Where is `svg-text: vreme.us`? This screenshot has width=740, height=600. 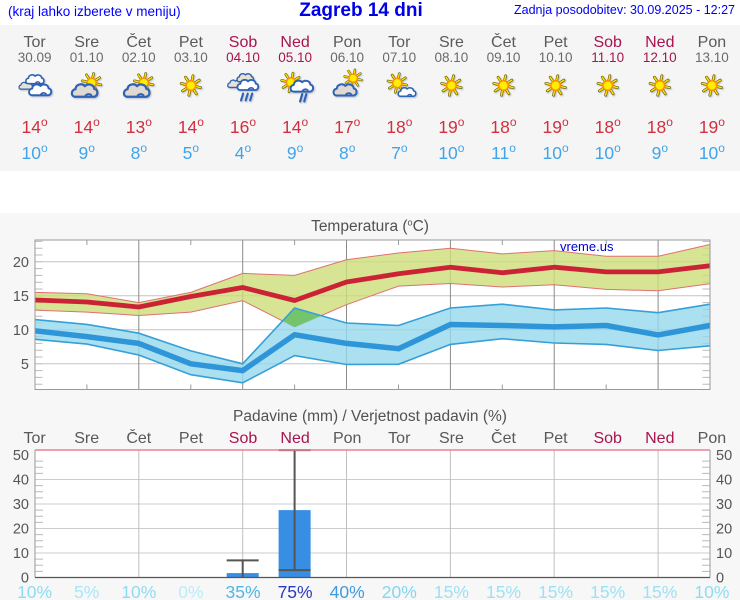 svg-text: vreme.us is located at coordinates (587, 246).